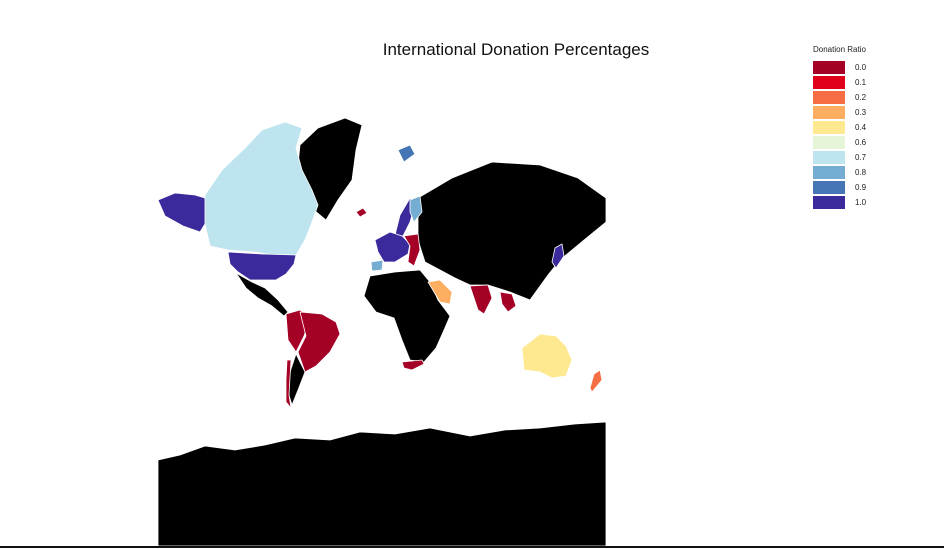 Image resolution: width=944 pixels, height=549 pixels. What do you see at coordinates (868, 202) in the screenshot?
I see `legend-item: 1.0` at bounding box center [868, 202].